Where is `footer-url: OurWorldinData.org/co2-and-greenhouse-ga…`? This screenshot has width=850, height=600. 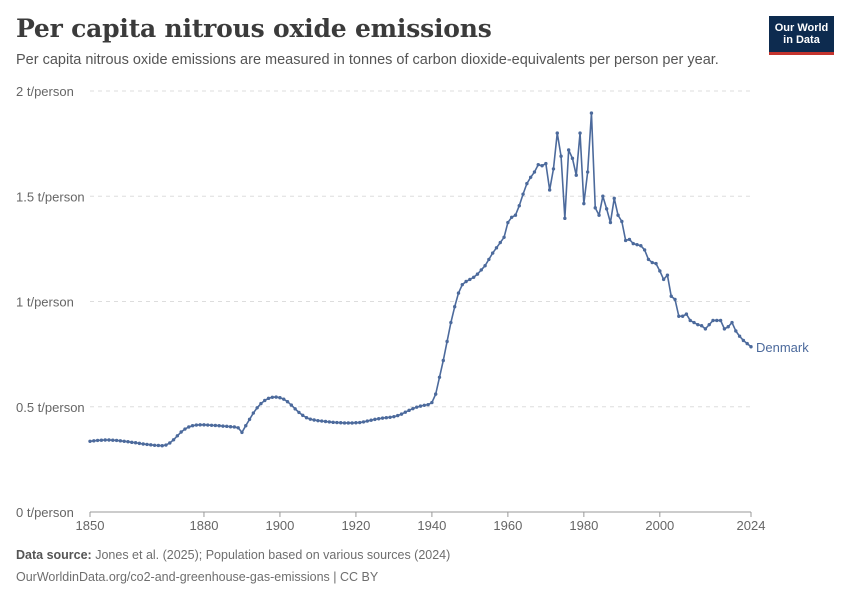
footer-url: OurWorldinData.org/co2-and-greenhouse-ga… is located at coordinates (197, 577).